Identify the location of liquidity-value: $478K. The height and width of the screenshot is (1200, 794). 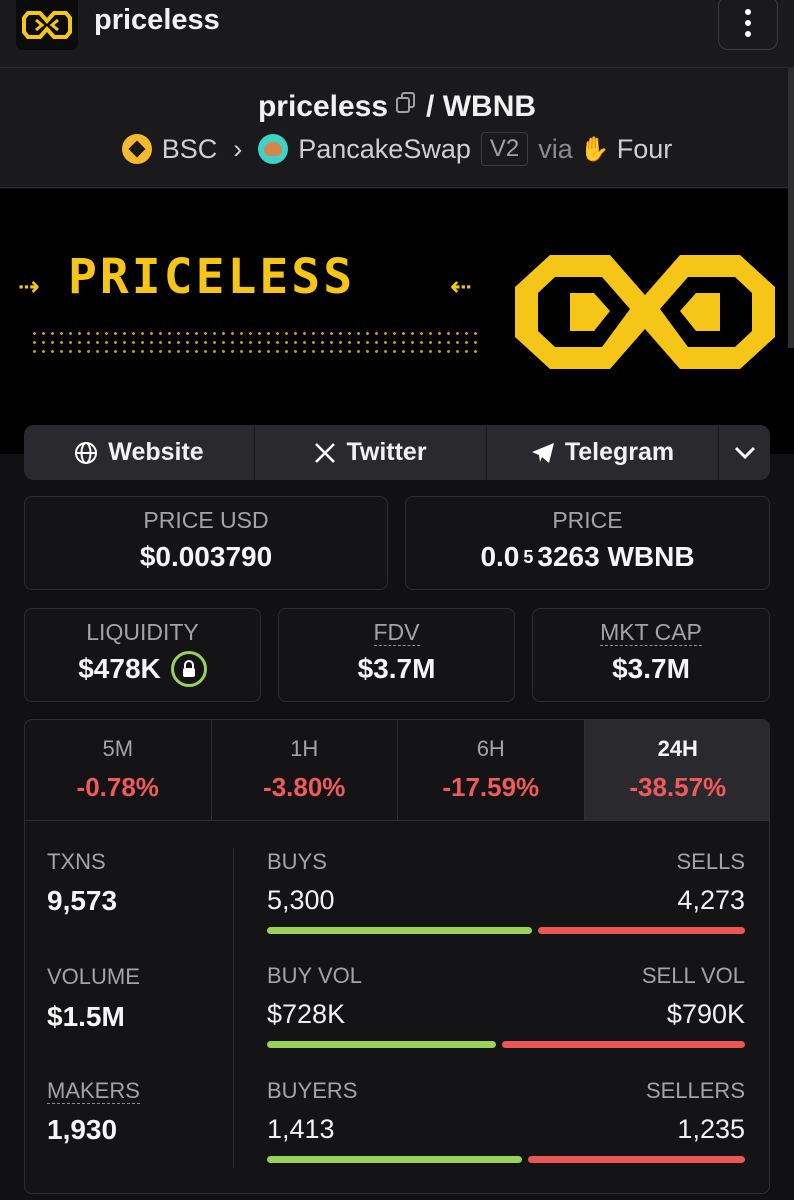
(142, 669).